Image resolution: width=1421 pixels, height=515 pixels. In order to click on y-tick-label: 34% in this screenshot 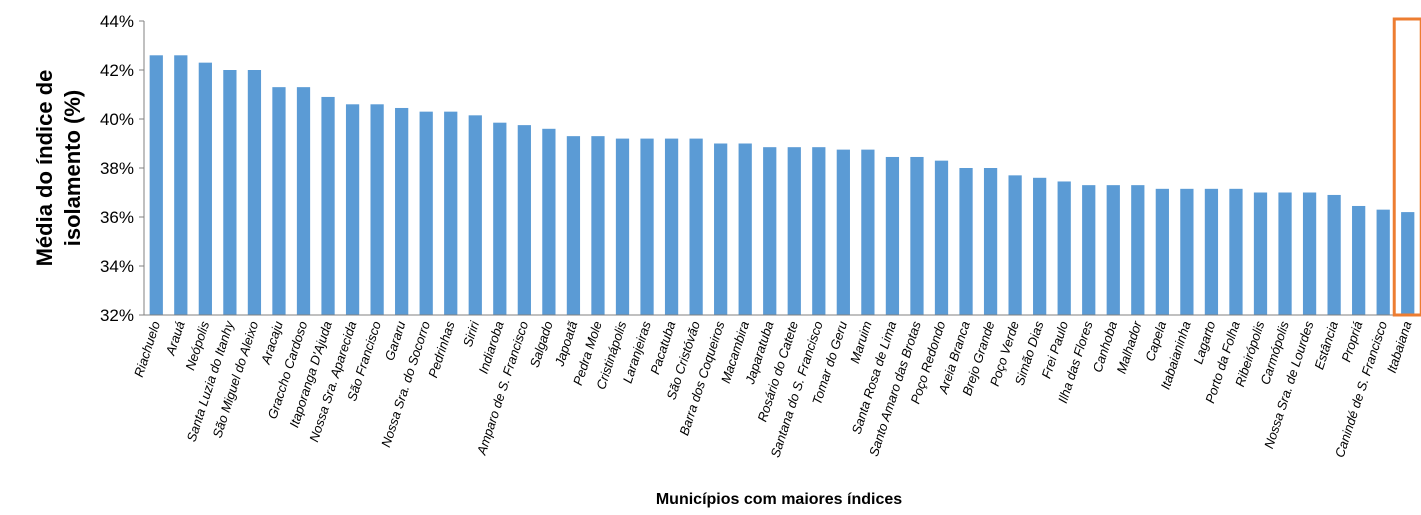, I will do `click(117, 266)`.